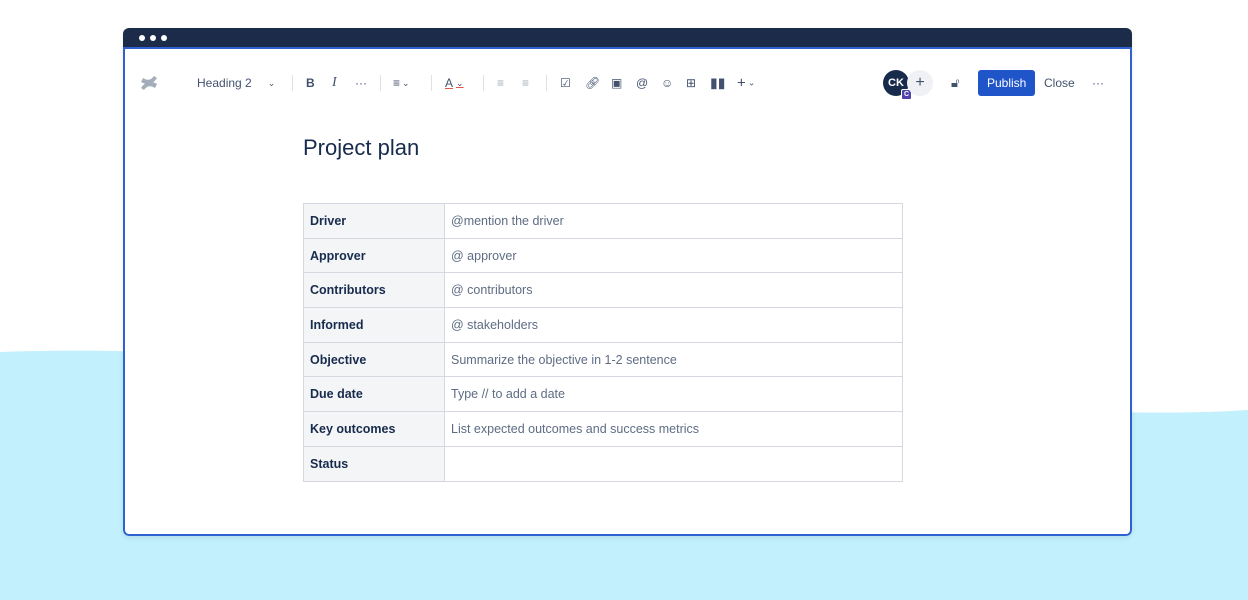  I want to click on link-icon: 🔗︎, so click(593, 83).